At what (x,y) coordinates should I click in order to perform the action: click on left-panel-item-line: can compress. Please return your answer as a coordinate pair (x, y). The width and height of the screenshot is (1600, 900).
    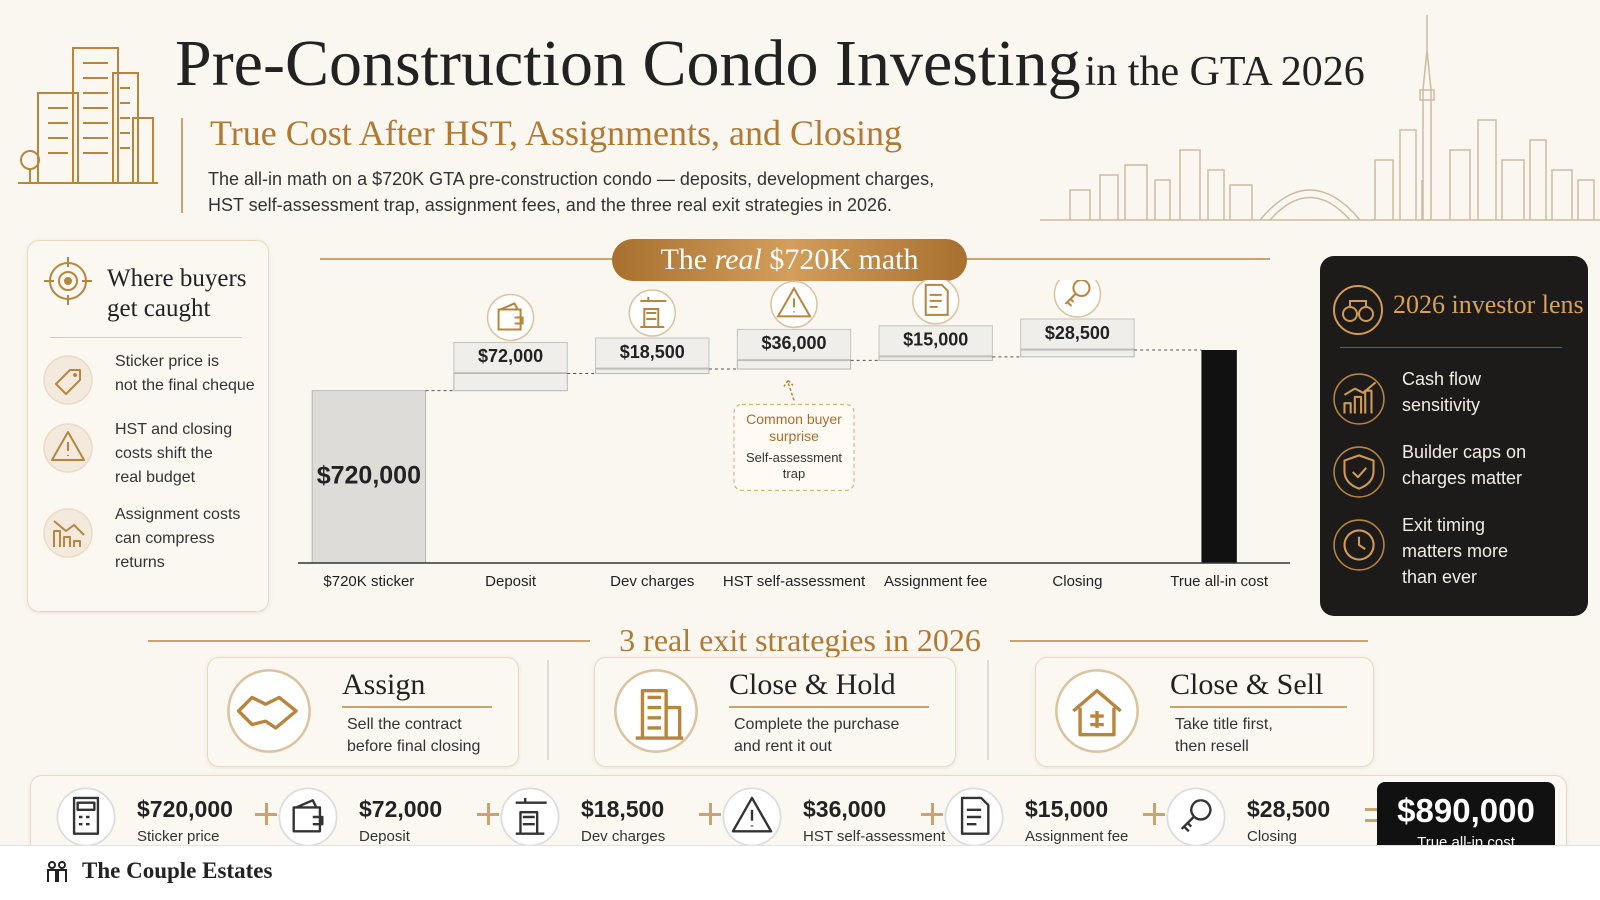
    Looking at the image, I should click on (165, 538).